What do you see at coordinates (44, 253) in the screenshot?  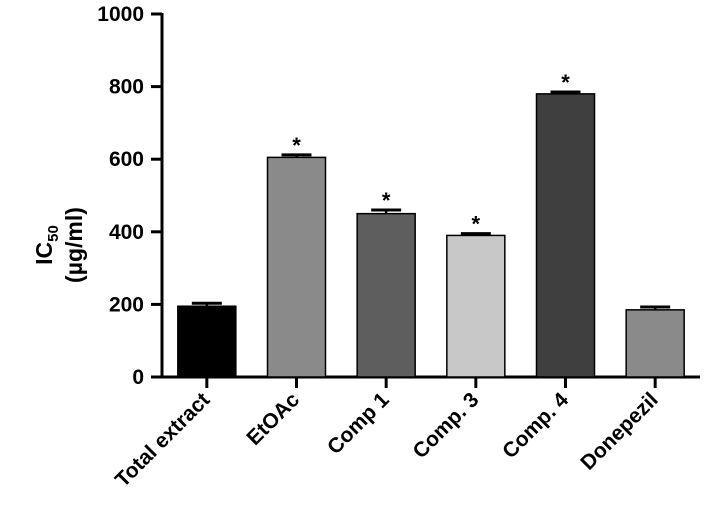 I see `y-axis-label-ic: IC` at bounding box center [44, 253].